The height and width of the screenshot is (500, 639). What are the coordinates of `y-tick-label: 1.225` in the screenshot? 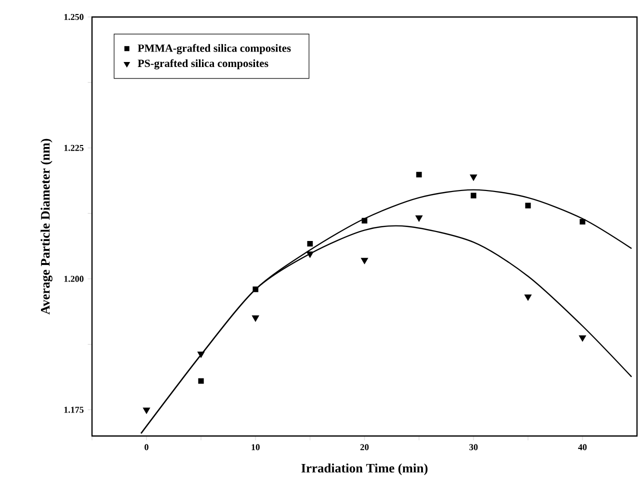 It's located at (74, 147).